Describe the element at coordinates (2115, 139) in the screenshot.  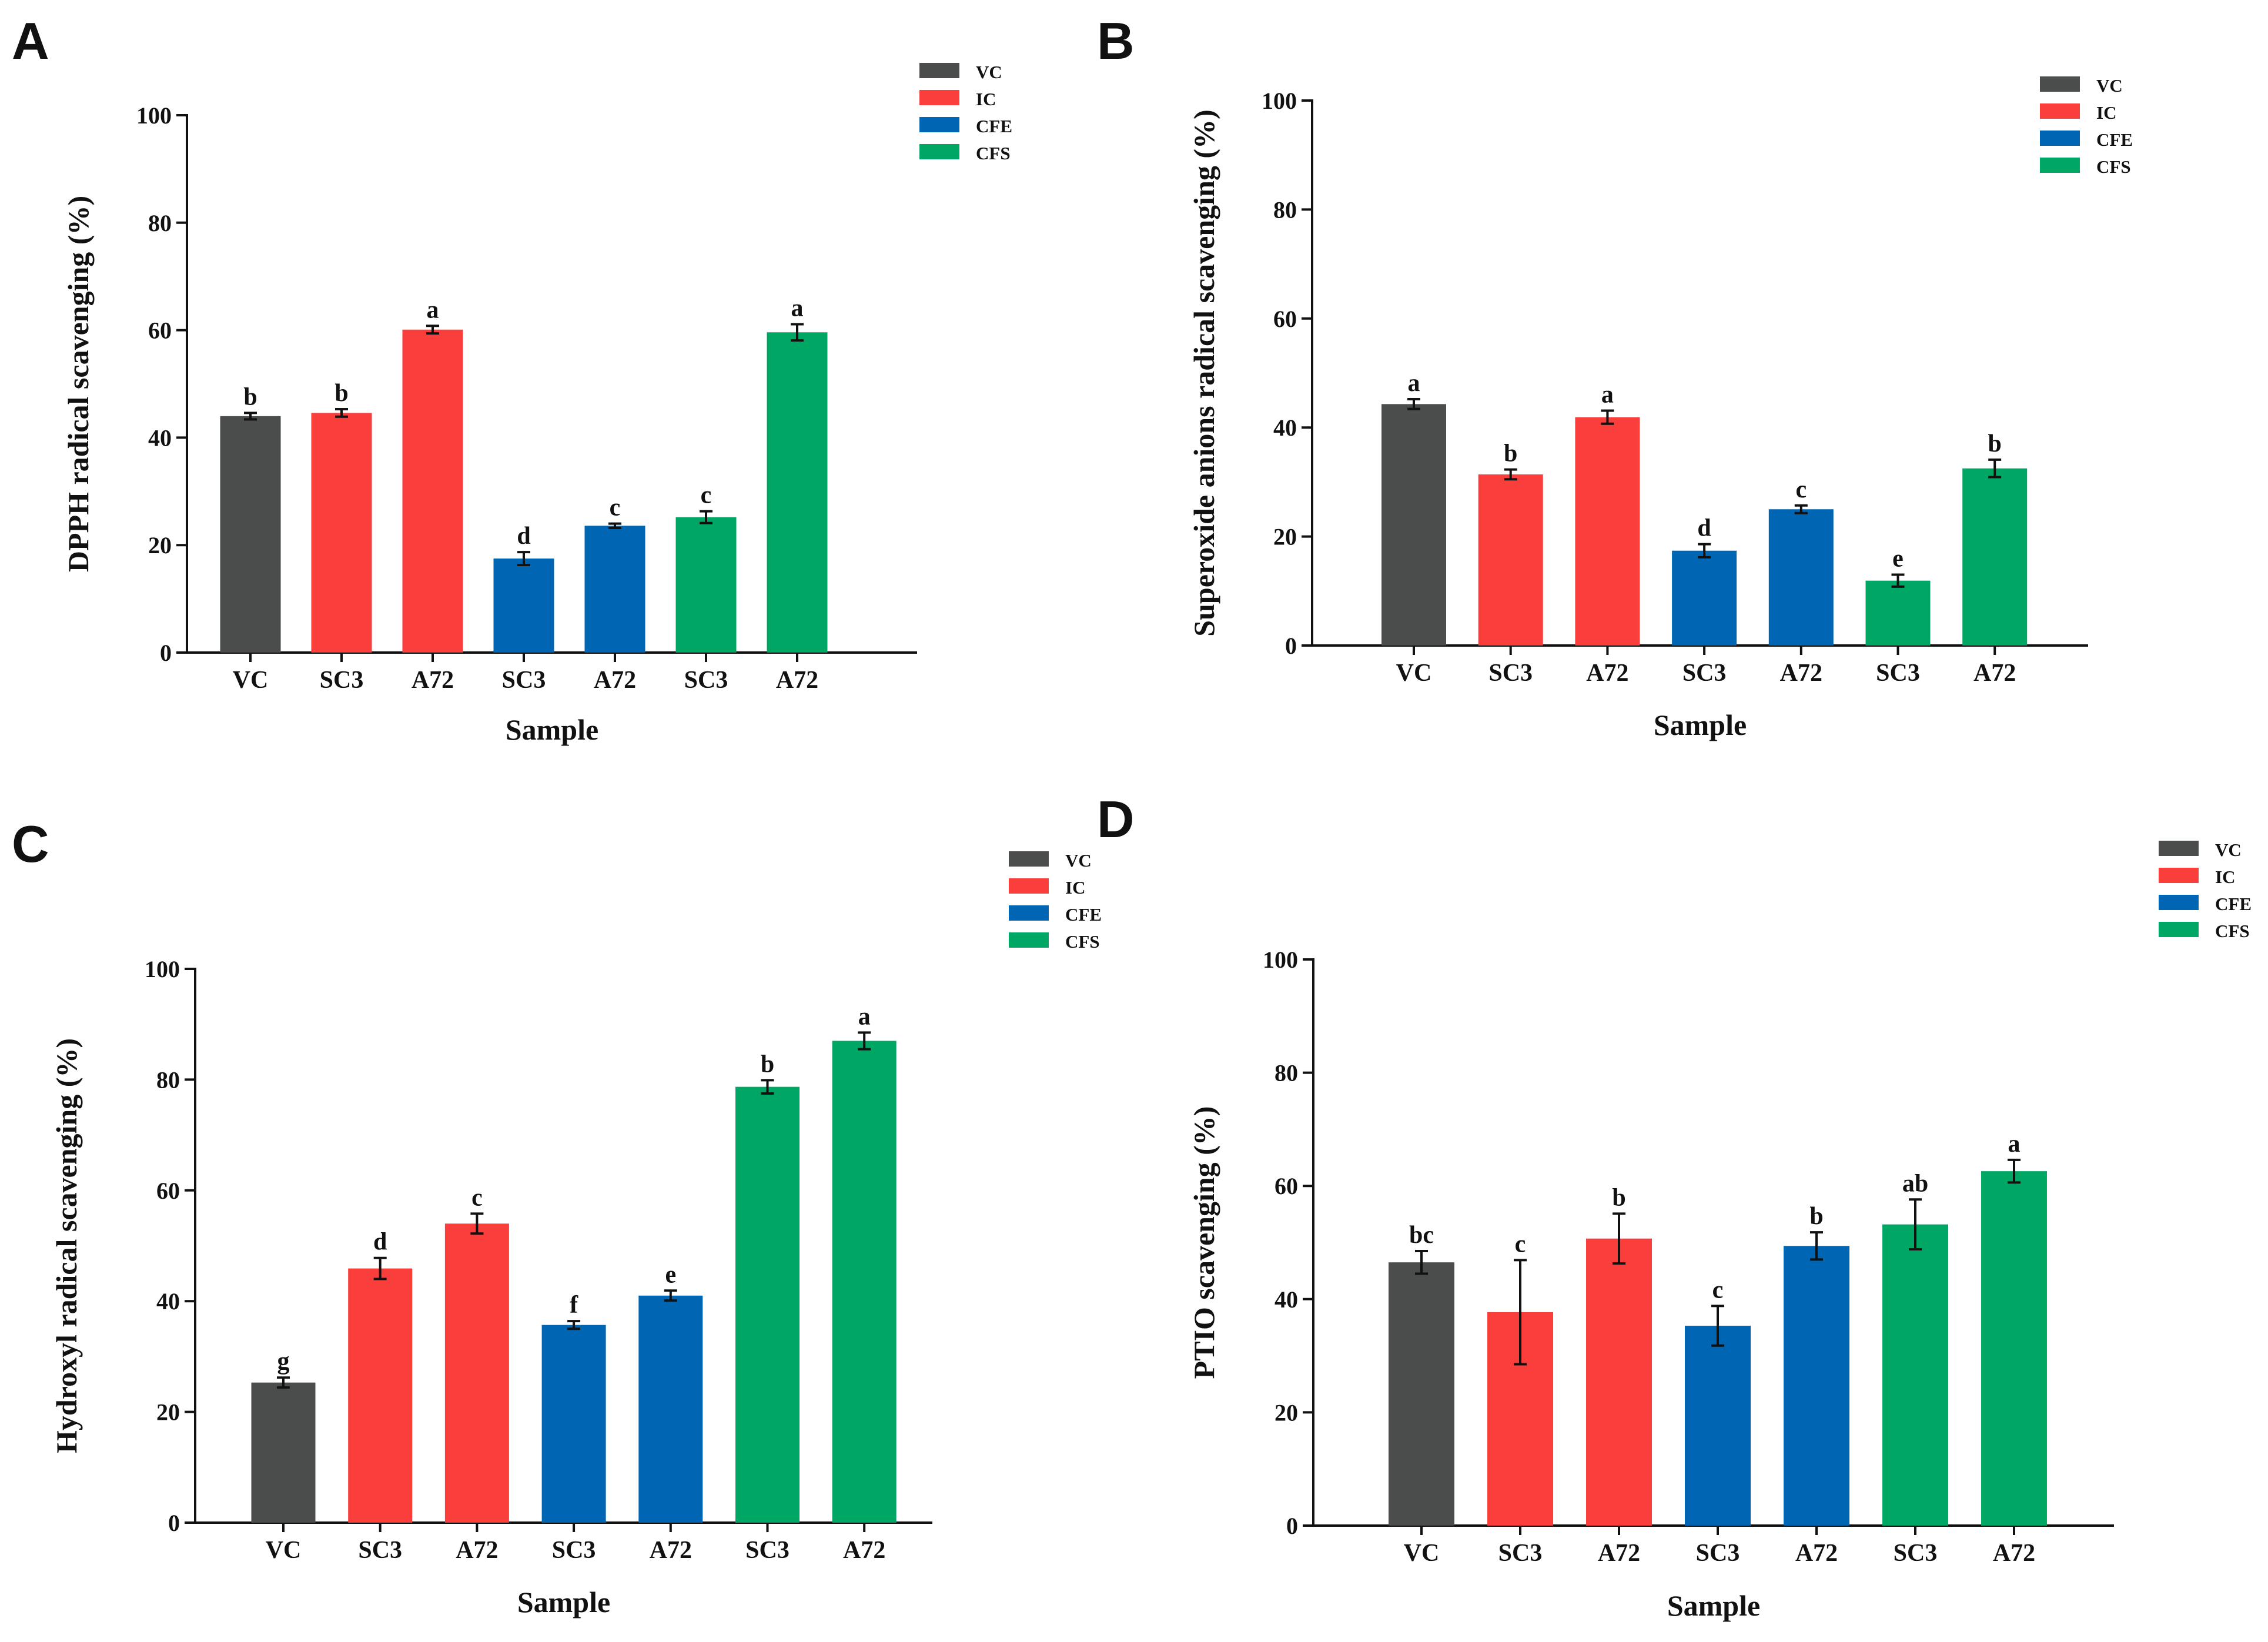
I see `legend-label-cfe: CFE` at that location.